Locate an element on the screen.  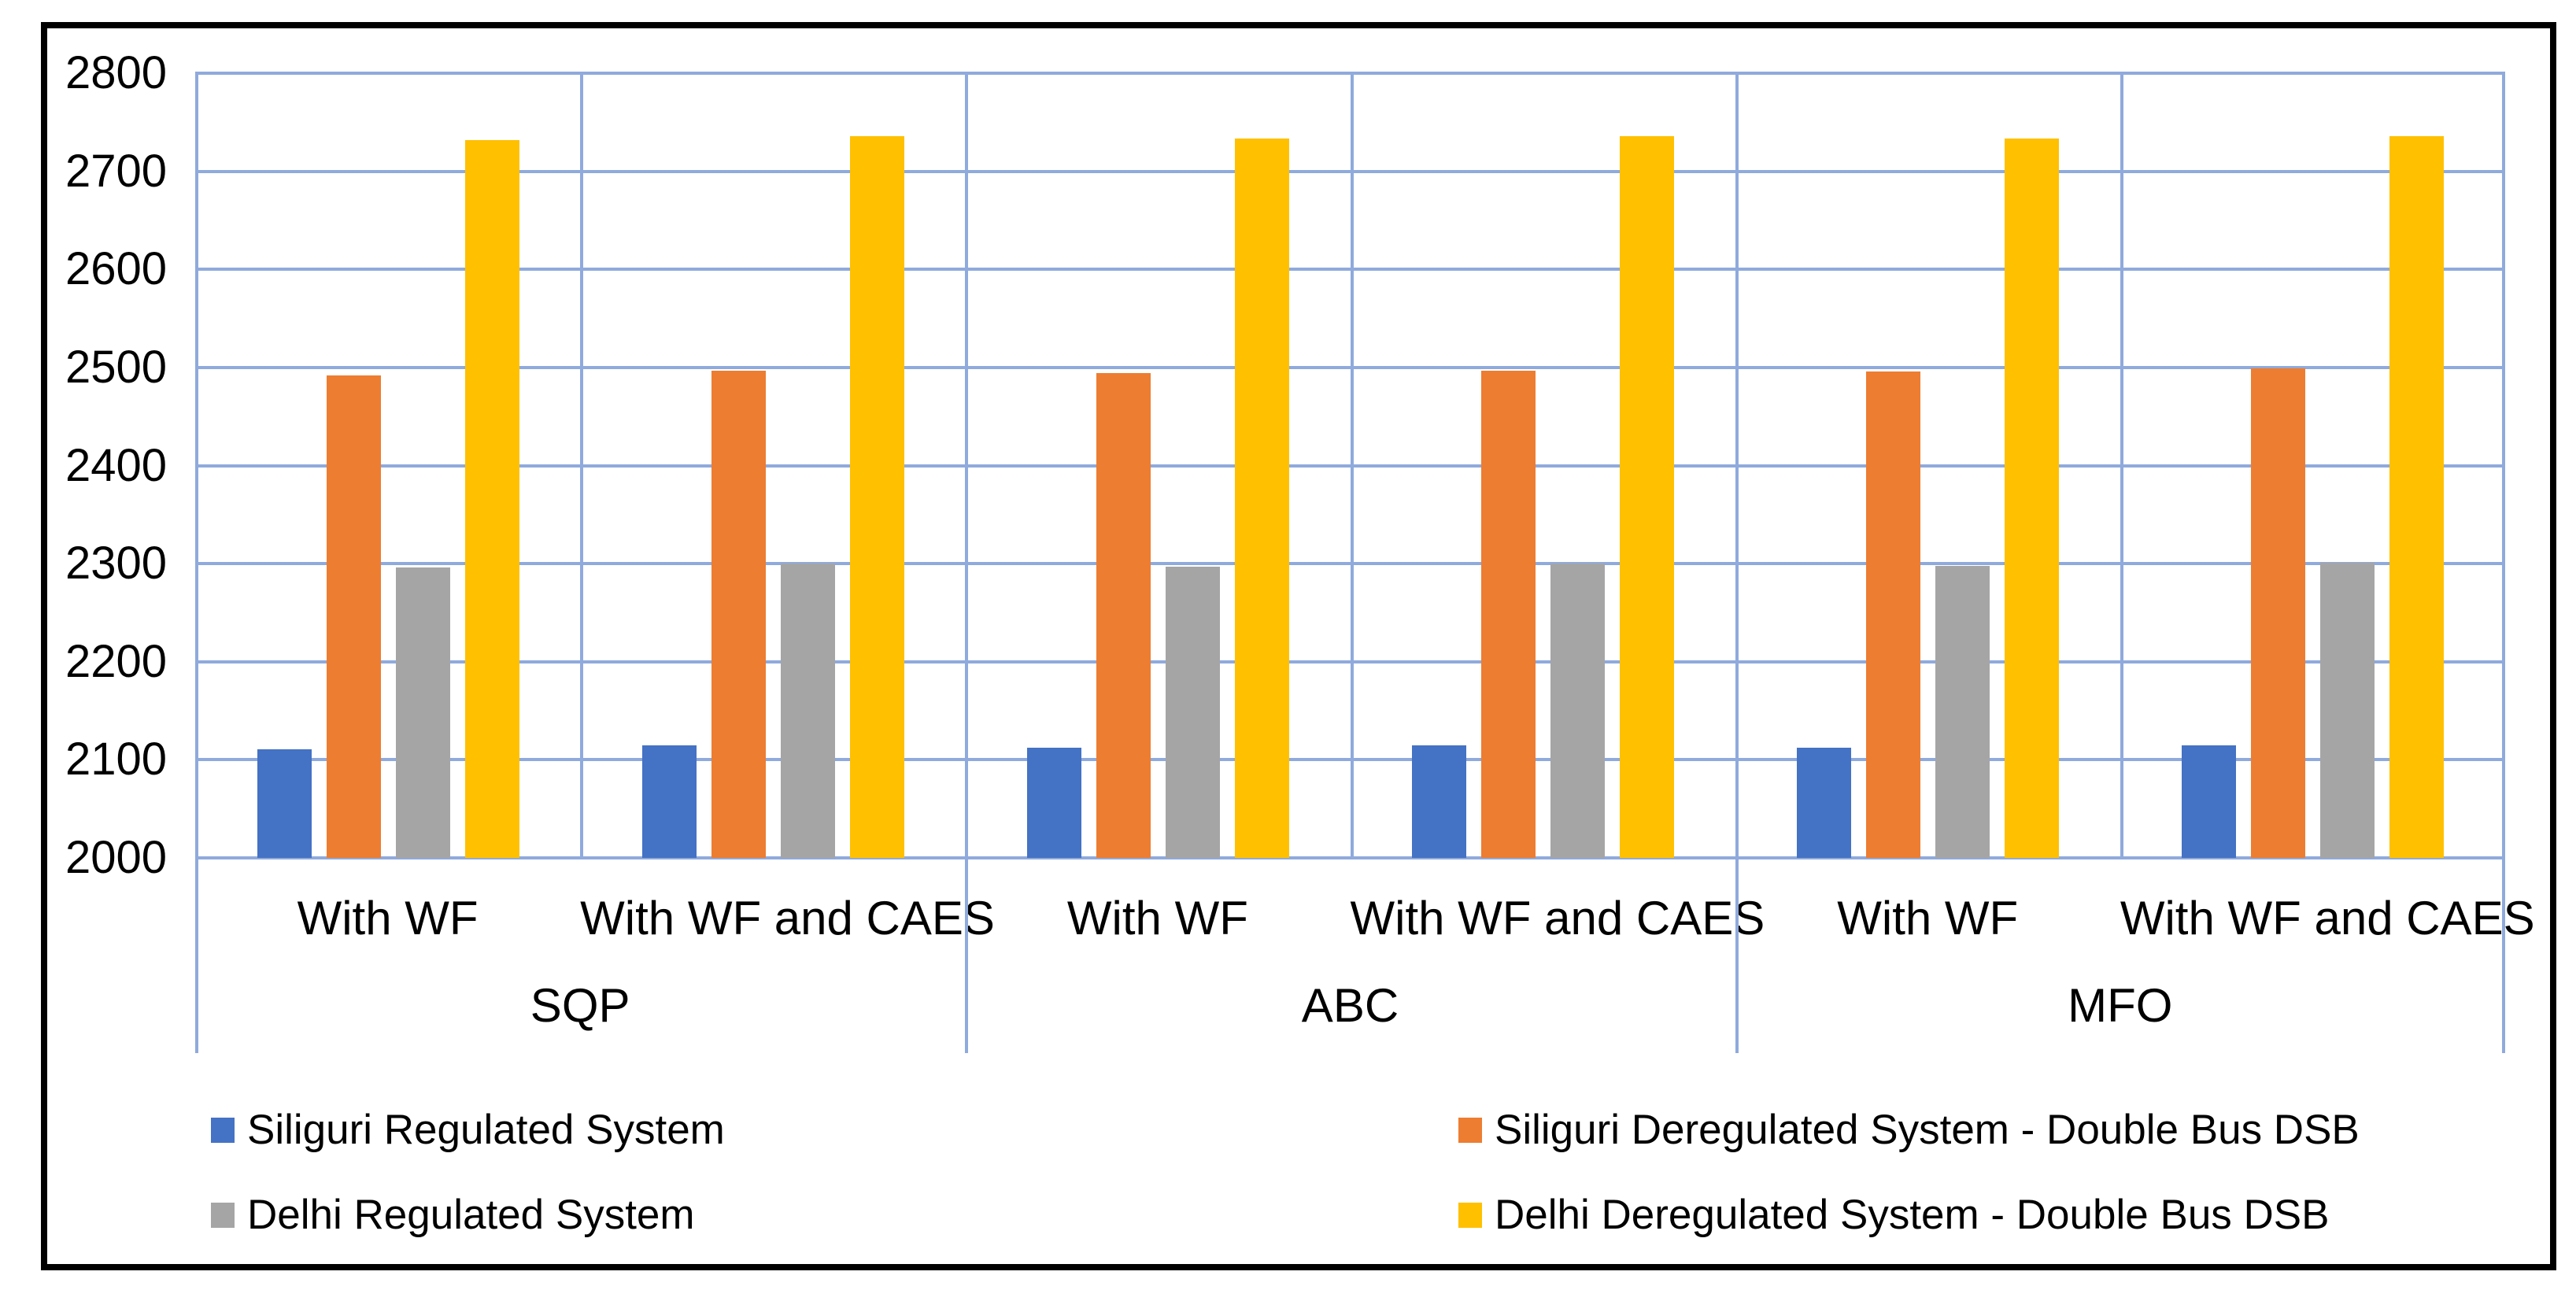
x-category-label-1: With WF and CAES is located at coordinates (787, 918).